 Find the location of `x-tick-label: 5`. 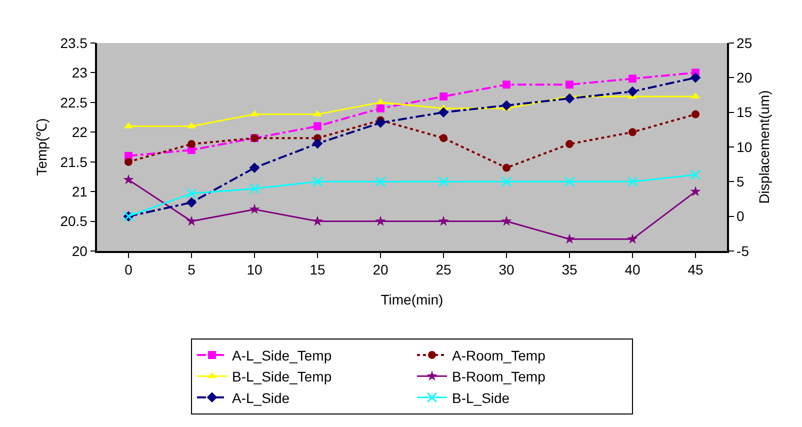

x-tick-label: 5 is located at coordinates (192, 270).